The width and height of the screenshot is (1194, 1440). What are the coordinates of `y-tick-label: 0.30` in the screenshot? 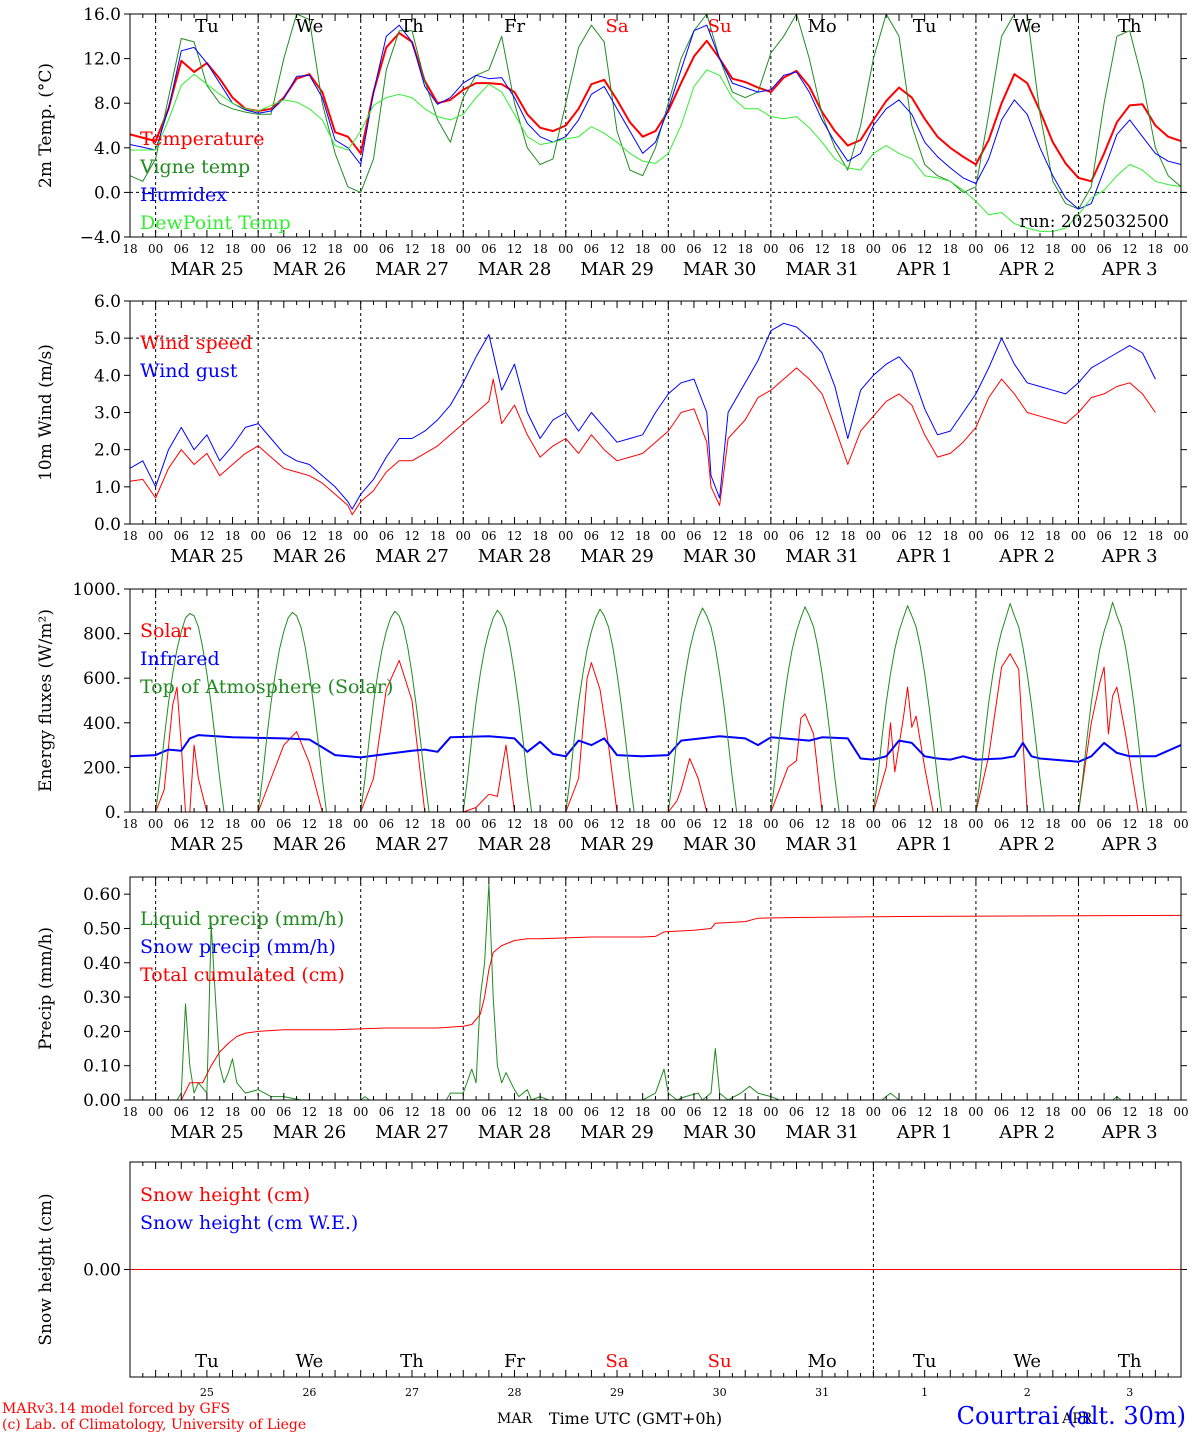 It's located at (102, 998).